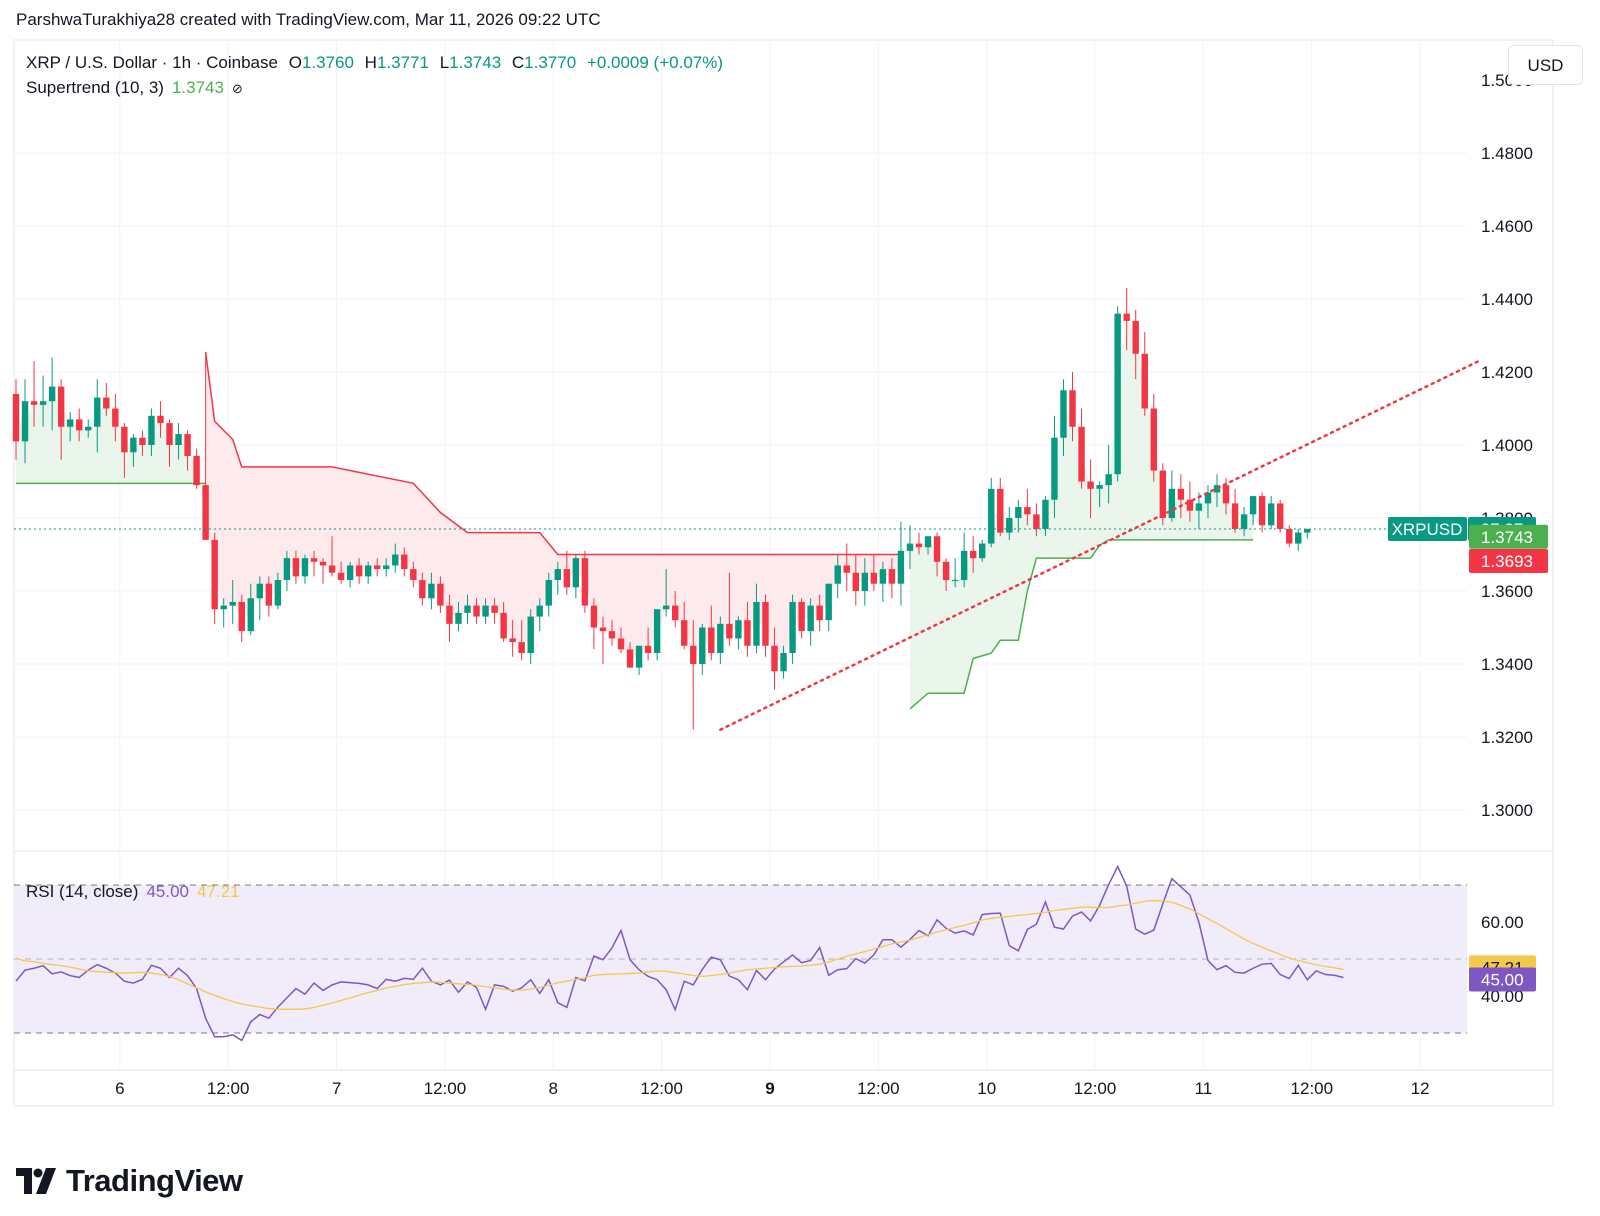 The height and width of the screenshot is (1216, 1600). Describe the element at coordinates (237, 88) in the screenshot. I see `eye-hidden-icon: ⊘` at that location.